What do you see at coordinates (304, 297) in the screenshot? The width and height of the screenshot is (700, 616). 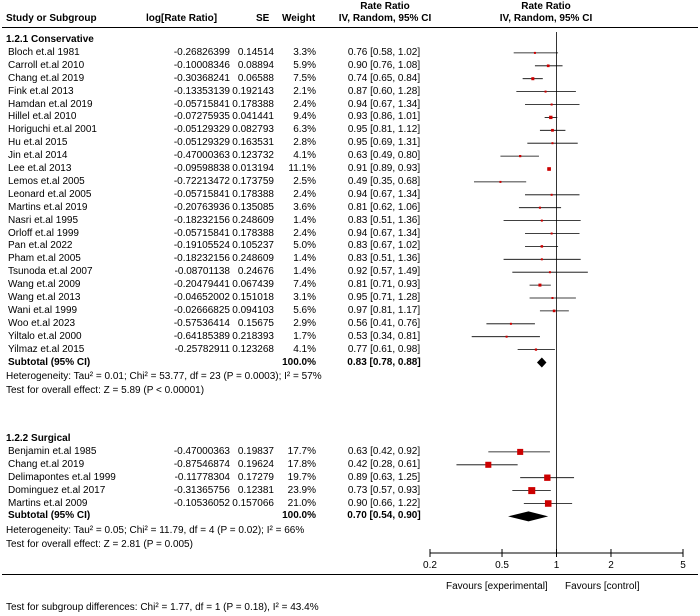 I see `weight-value: 3.1%` at bounding box center [304, 297].